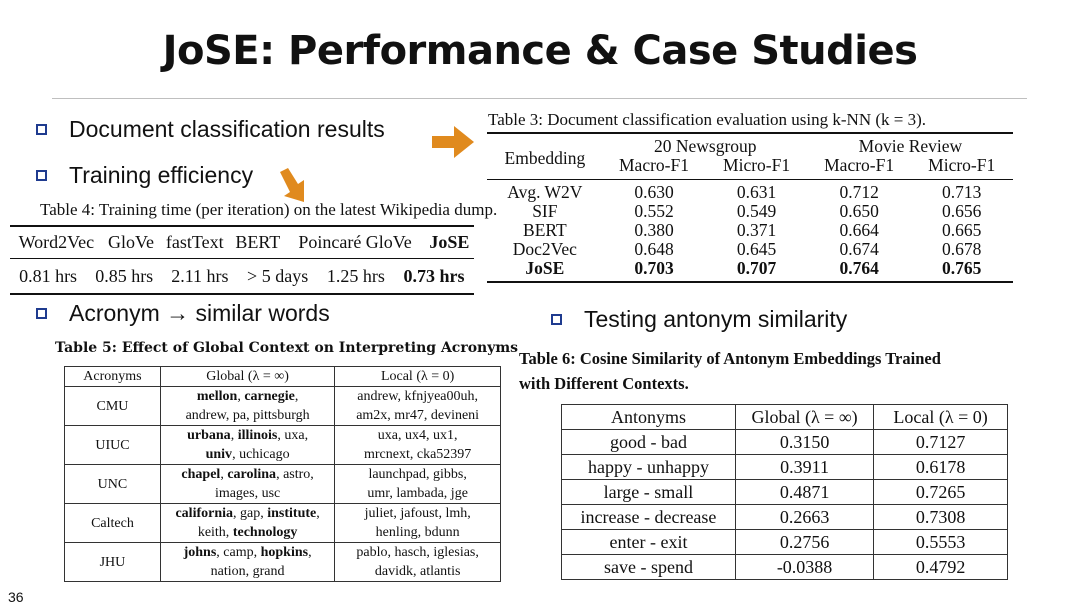 The height and width of the screenshot is (608, 1080). Describe the element at coordinates (716, 319) in the screenshot. I see `bullet-text: Testing antonym similarity` at that location.